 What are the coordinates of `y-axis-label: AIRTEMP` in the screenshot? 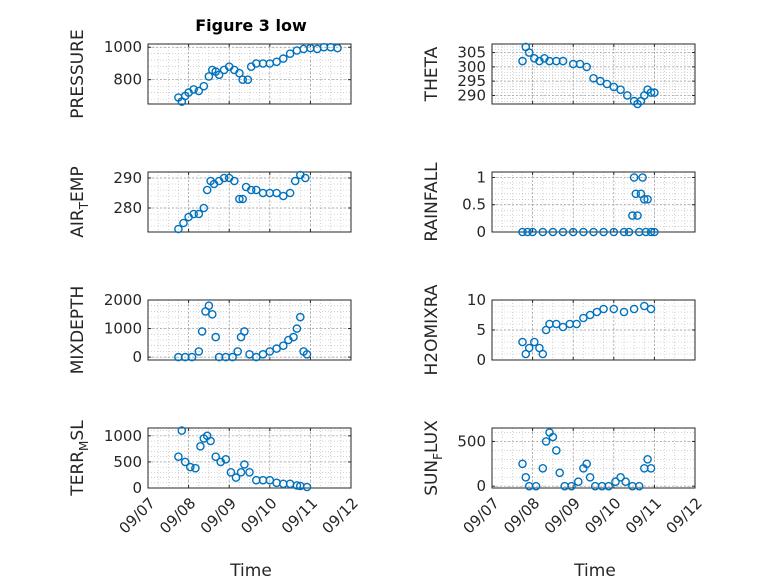 It's located at (79, 201).